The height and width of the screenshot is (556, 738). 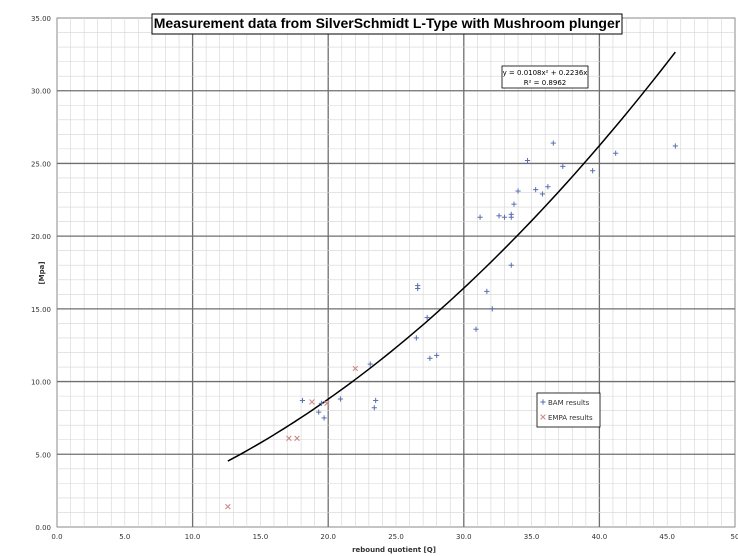 I want to click on legend-cross-icon, so click(x=543, y=417).